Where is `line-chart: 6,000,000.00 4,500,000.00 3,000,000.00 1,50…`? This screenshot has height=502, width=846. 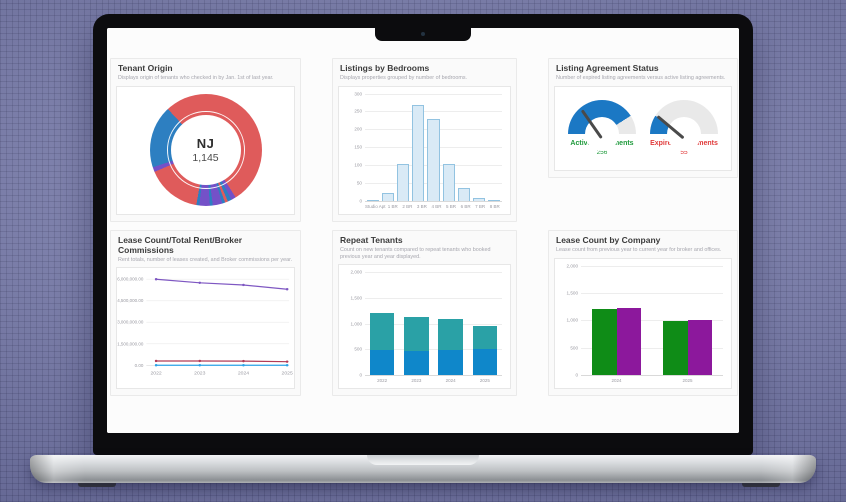
line-chart: 6,000,000.00 4,500,000.00 3,000,000.00 1,50… is located at coordinates (205, 328).